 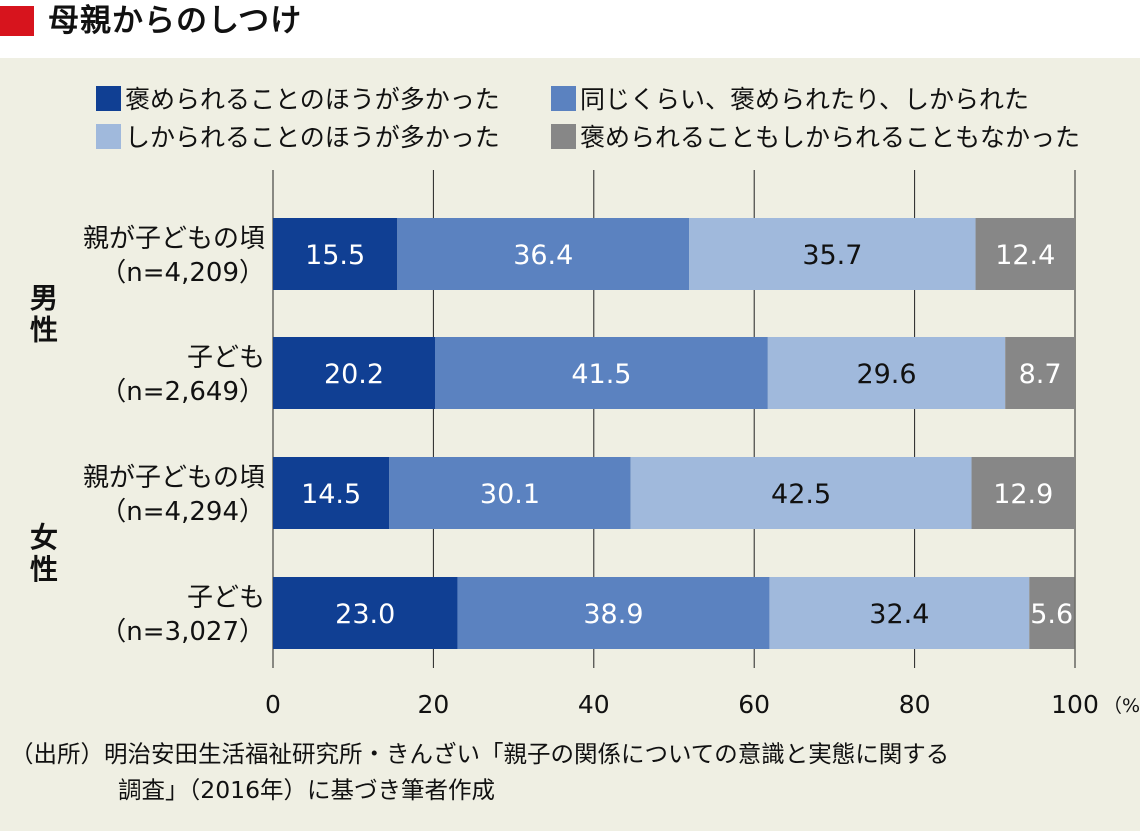 What do you see at coordinates (433, 704) in the screenshot?
I see `x-tick-label: 20` at bounding box center [433, 704].